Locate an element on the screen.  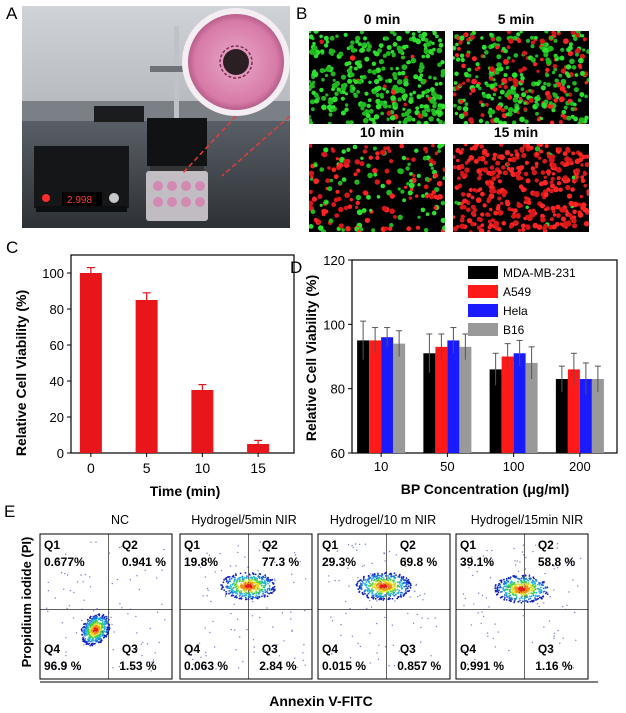
flow-quadrant-label: 1.53 % is located at coordinates (138, 666).